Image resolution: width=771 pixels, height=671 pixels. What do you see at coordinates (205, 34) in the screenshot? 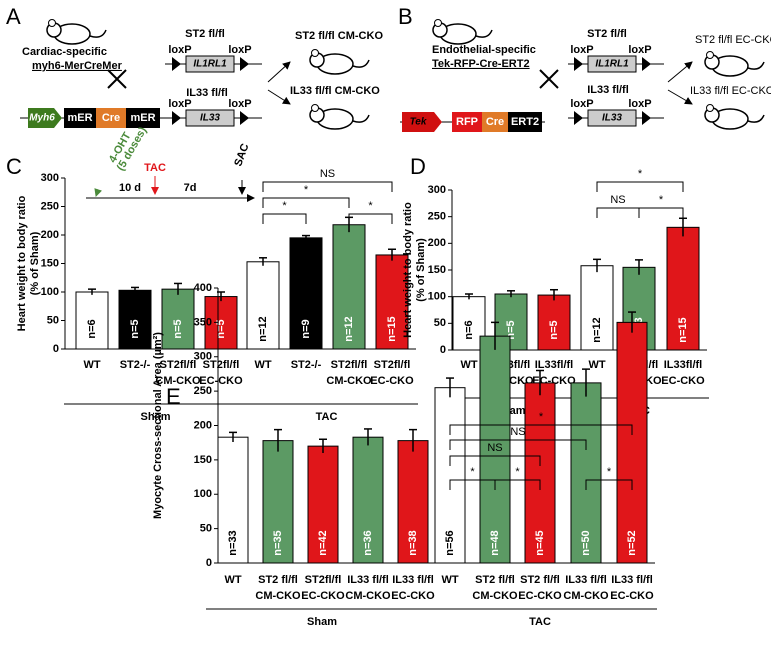
I see `allele-name: ST2 fl/fl` at bounding box center [205, 34].